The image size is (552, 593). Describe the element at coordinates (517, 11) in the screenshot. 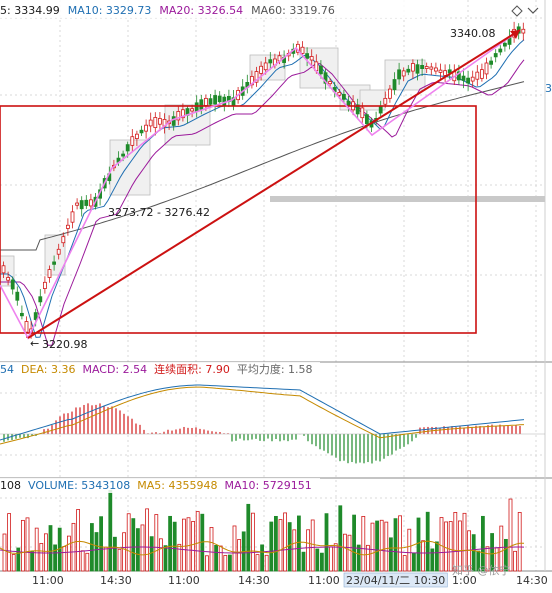

I see `diamond-icon` at that location.